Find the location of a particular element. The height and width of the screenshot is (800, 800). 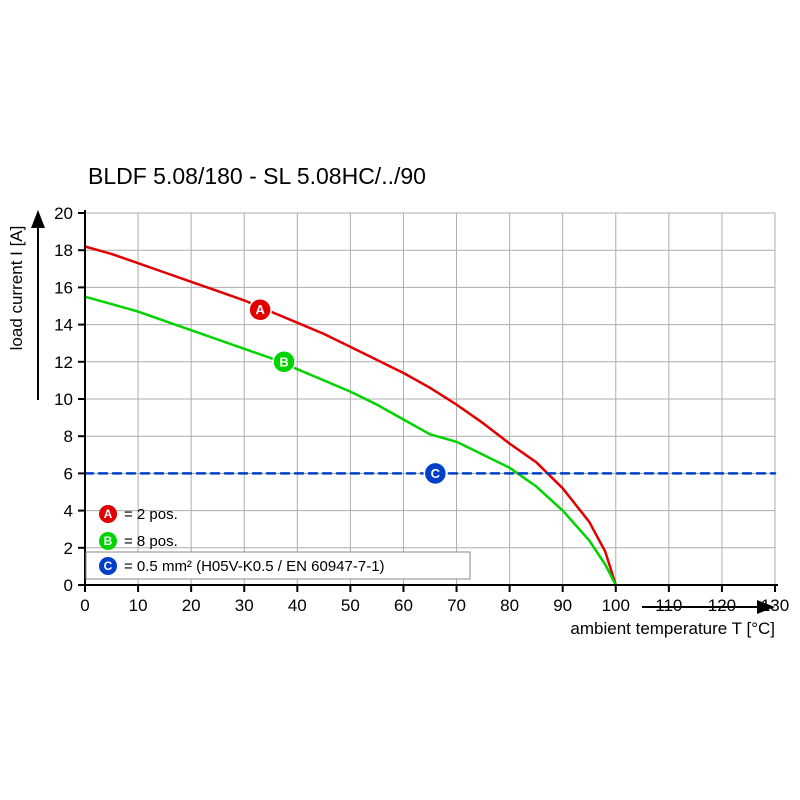

x-tick-label: 130 is located at coordinates (775, 605).